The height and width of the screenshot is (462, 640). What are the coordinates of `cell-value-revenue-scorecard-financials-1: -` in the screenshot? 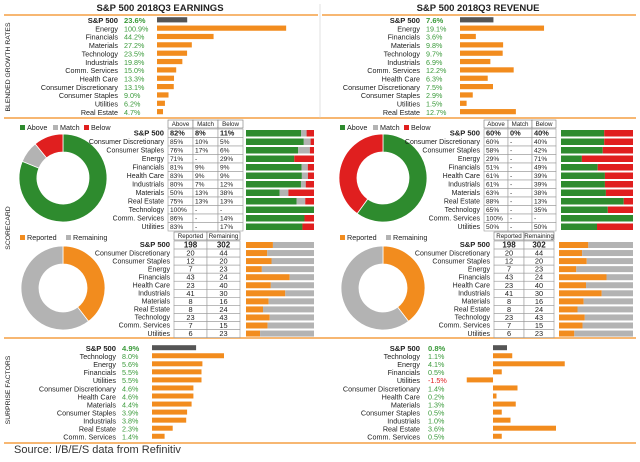 It's located at (511, 168).